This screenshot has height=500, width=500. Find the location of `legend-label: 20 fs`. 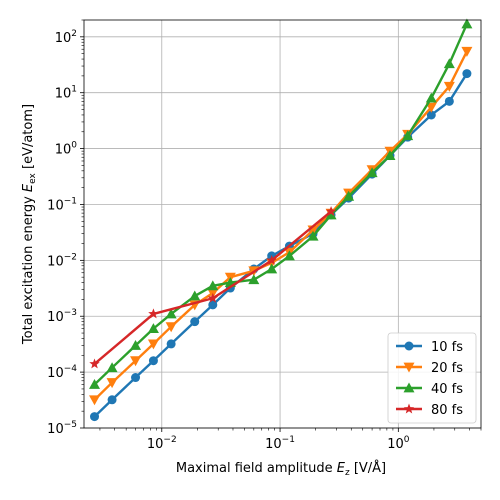

legend-label: 20 fs is located at coordinates (447, 368).